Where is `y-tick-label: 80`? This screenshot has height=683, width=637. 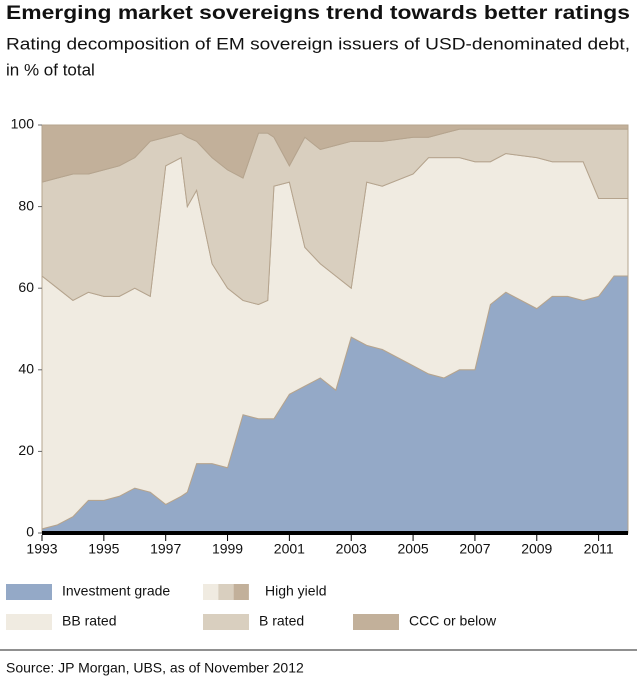 y-tick-label: 80 is located at coordinates (26, 205).